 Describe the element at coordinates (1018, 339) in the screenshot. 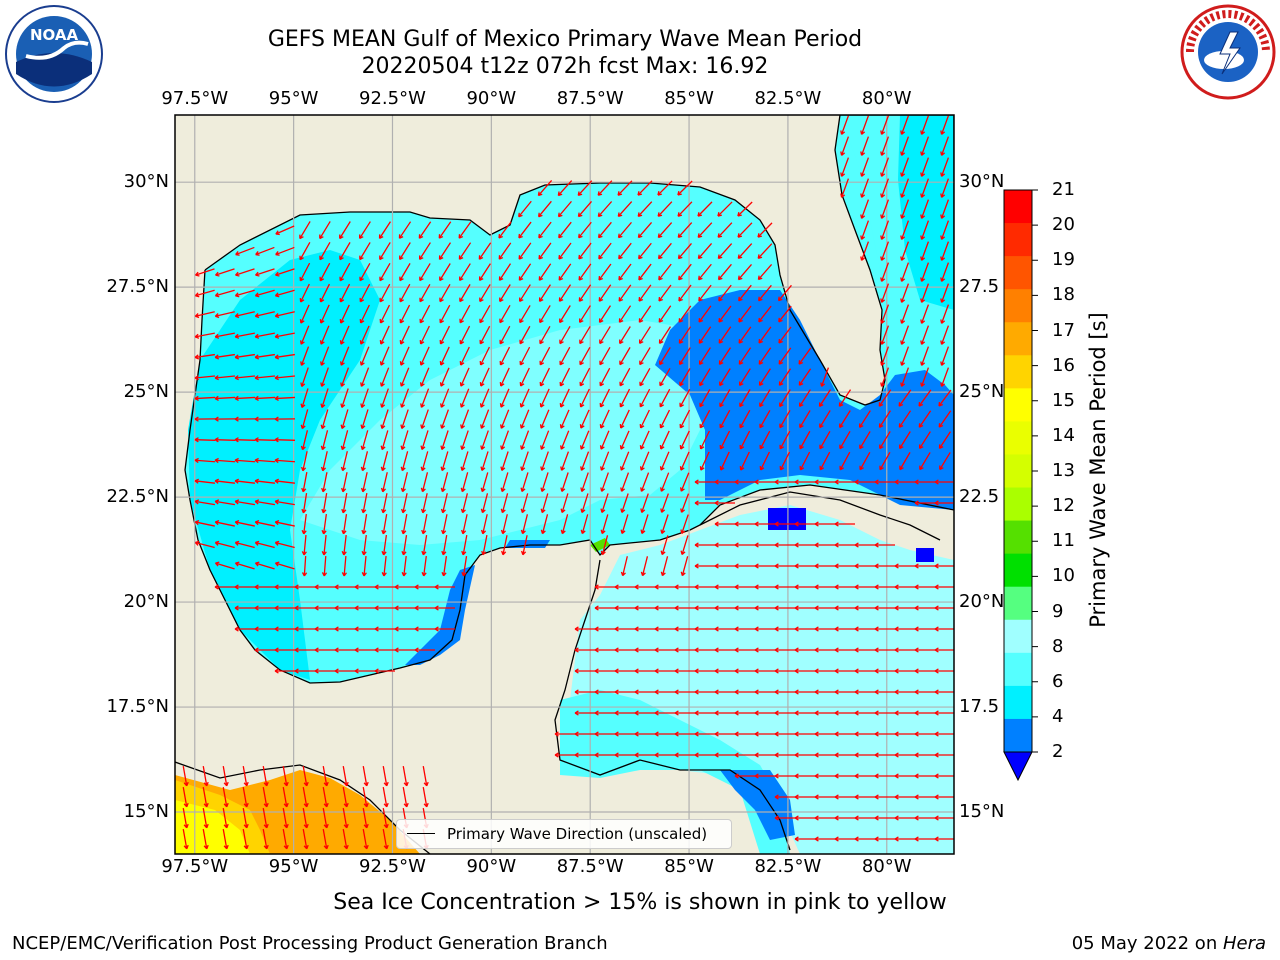

I see `colorbar-segment` at that location.